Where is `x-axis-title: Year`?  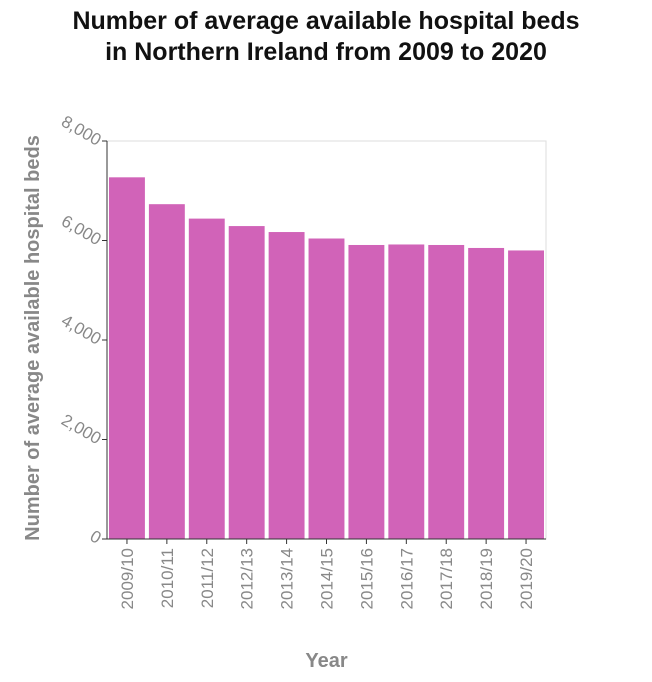 x-axis-title: Year is located at coordinates (326, 661).